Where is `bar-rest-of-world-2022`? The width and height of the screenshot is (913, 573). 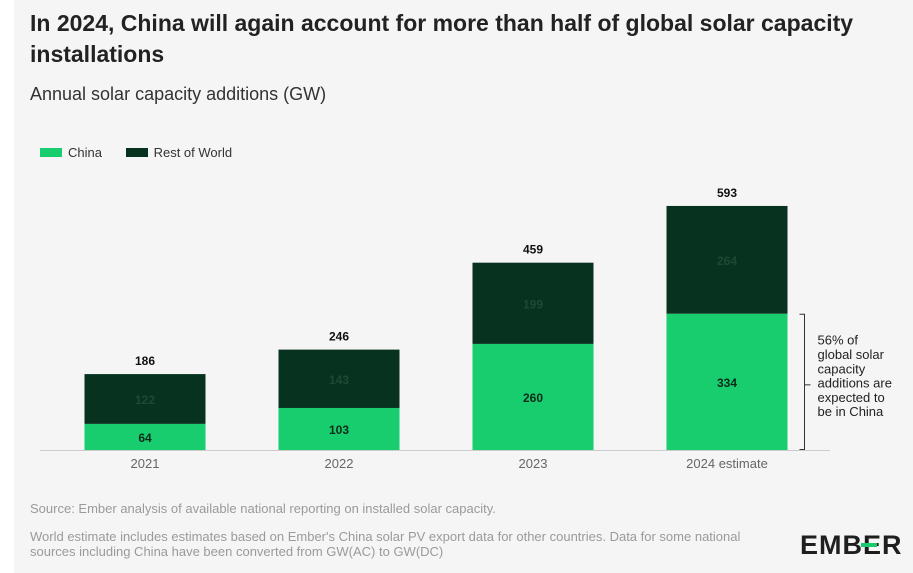 bar-rest-of-world-2022 is located at coordinates (339, 378).